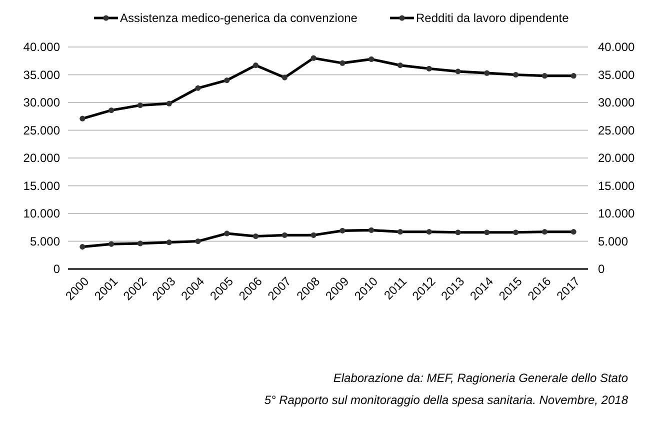 Image resolution: width=650 pixels, height=437 pixels. What do you see at coordinates (613, 241) in the screenshot?
I see `y2-tick-label: 5.000` at bounding box center [613, 241].